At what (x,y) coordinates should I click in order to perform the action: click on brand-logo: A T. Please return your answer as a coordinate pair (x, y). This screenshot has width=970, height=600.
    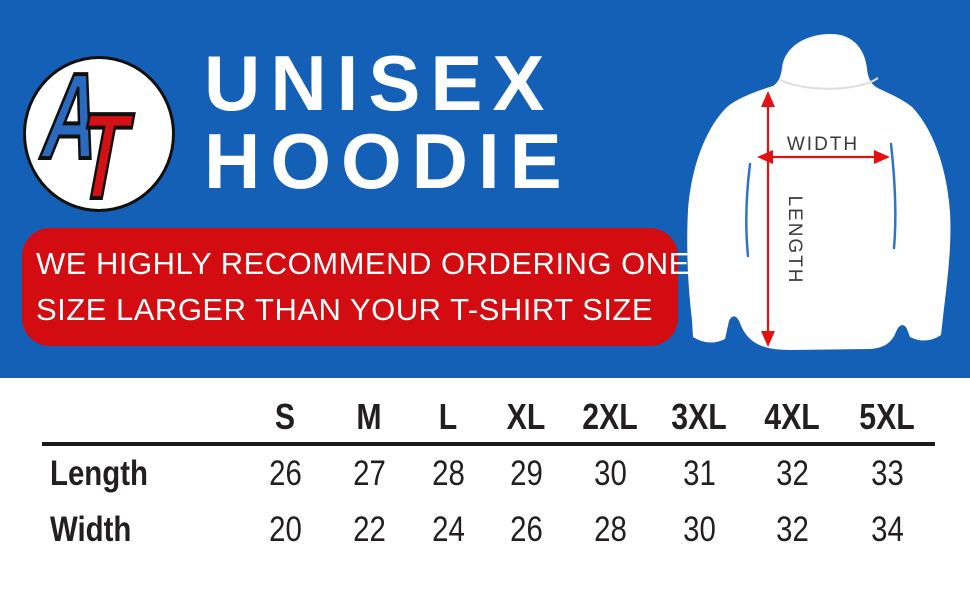
    Looking at the image, I should click on (99, 136).